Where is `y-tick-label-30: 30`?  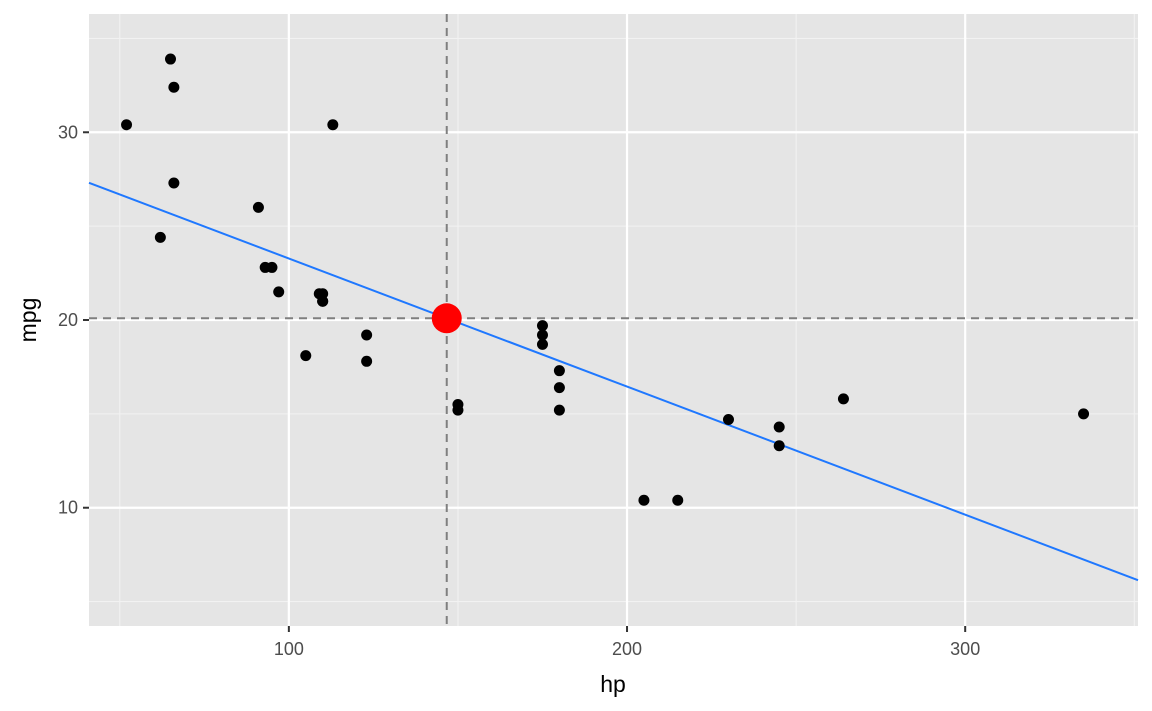
y-tick-label-30: 30 is located at coordinates (68, 132).